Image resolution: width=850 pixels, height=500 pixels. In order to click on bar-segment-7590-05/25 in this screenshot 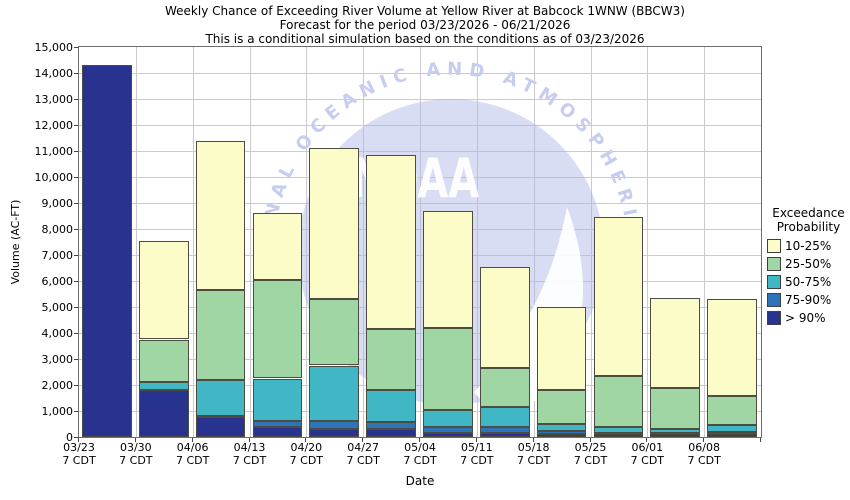, I will do `click(618, 433)`.